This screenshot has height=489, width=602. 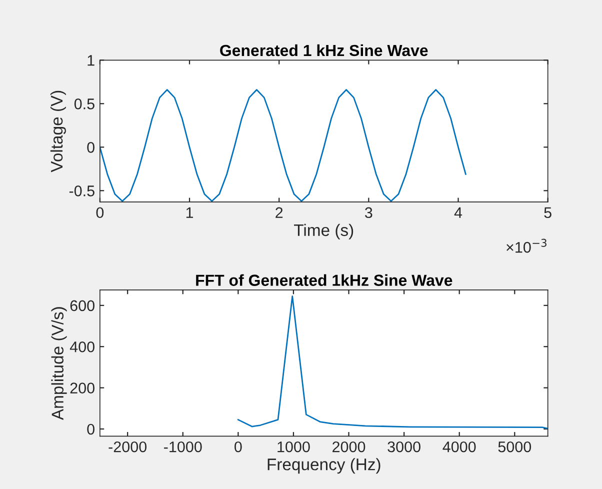 What do you see at coordinates (515, 446) in the screenshot?
I see `x-tick-label: 5000` at bounding box center [515, 446].